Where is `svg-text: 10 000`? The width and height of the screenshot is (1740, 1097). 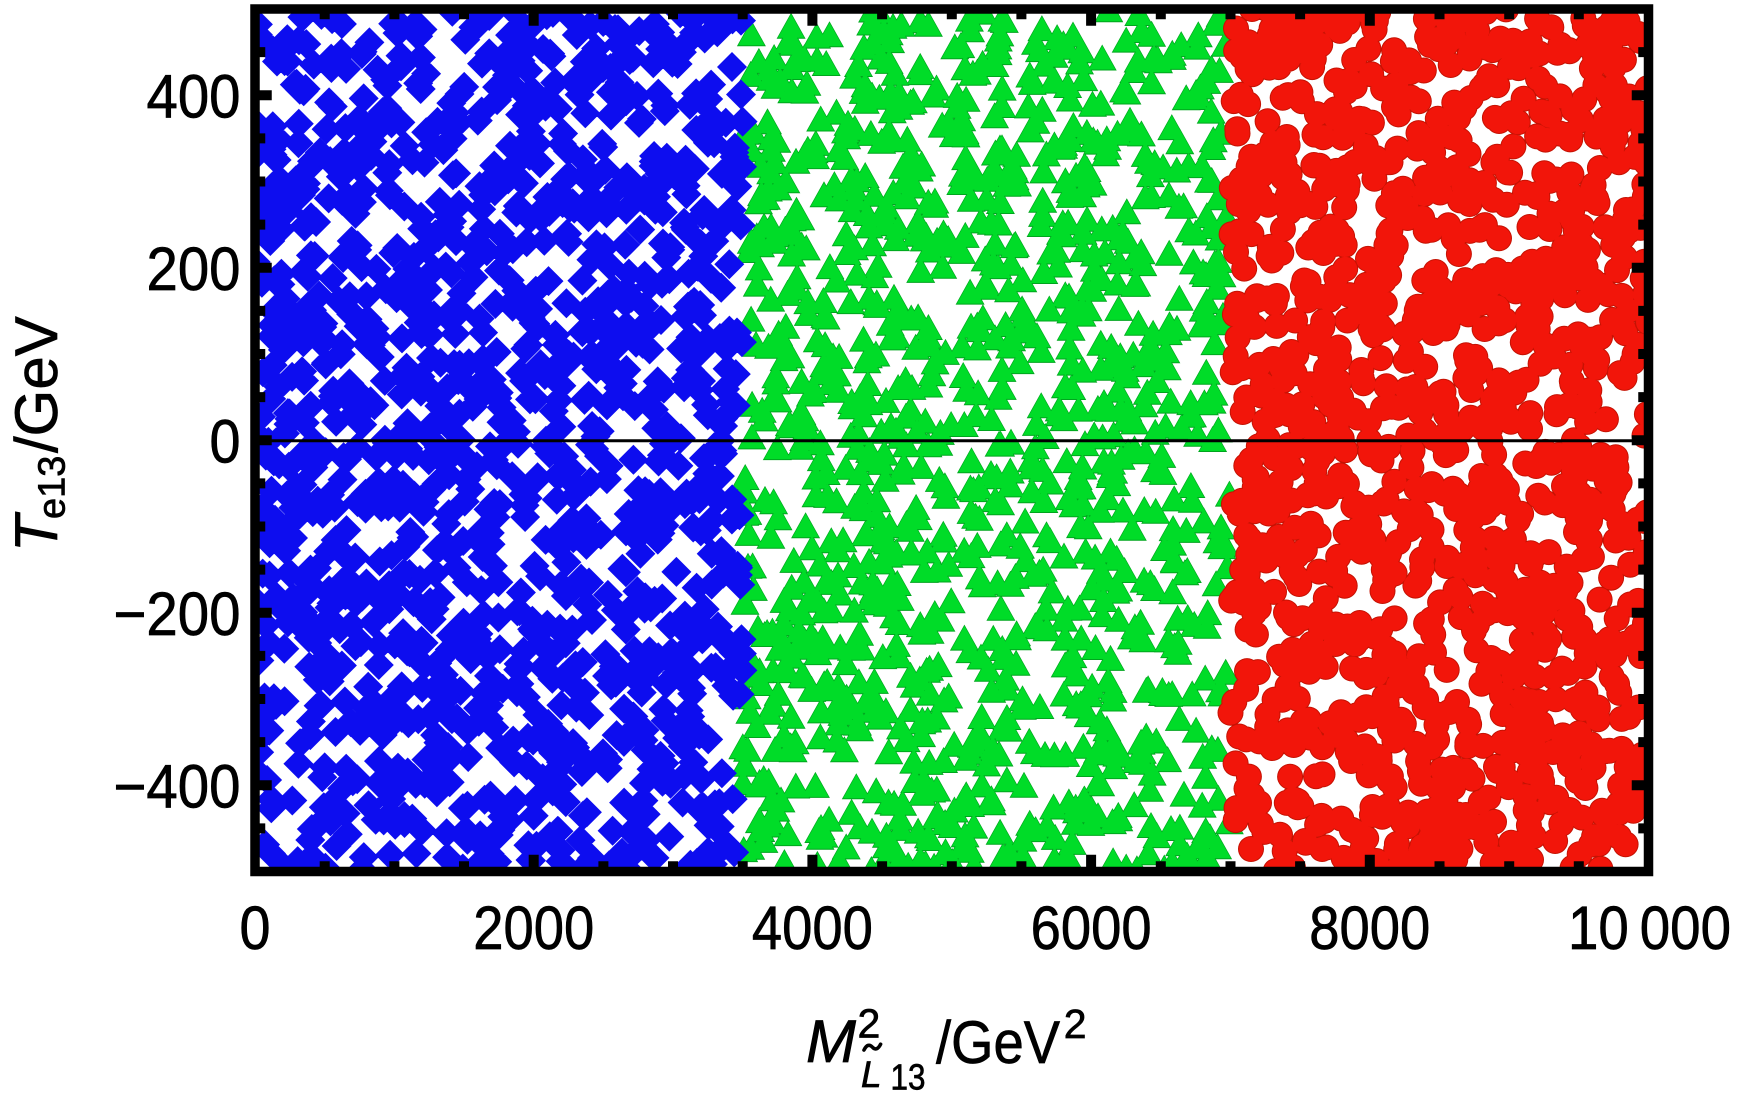 svg-text: 10 000 is located at coordinates (1649, 928).